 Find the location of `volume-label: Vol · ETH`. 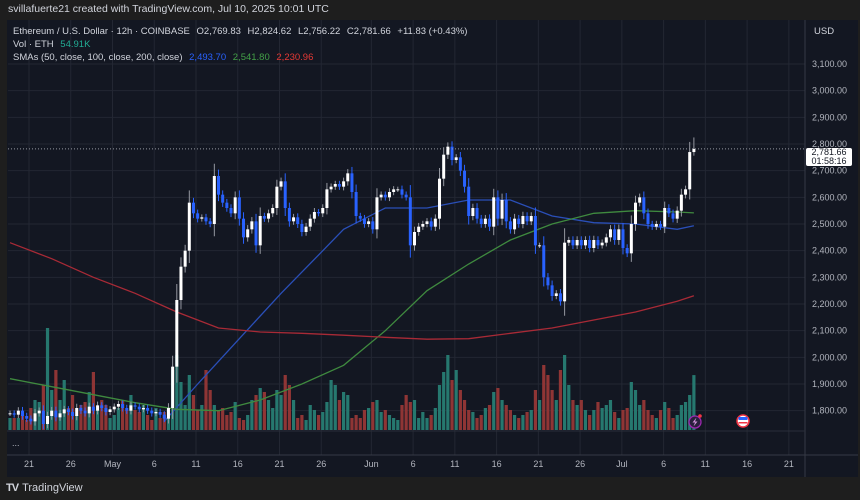

volume-label: Vol · ETH is located at coordinates (33, 44).